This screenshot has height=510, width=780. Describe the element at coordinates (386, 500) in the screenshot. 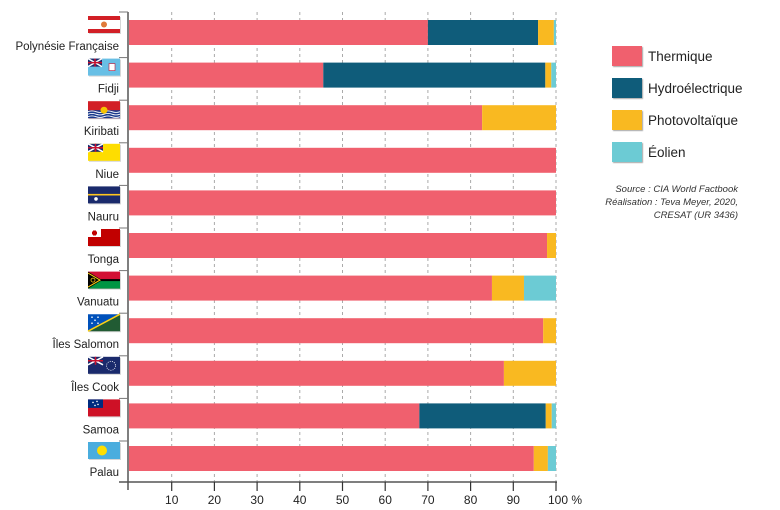

I see `x-tick-label: 60` at that location.